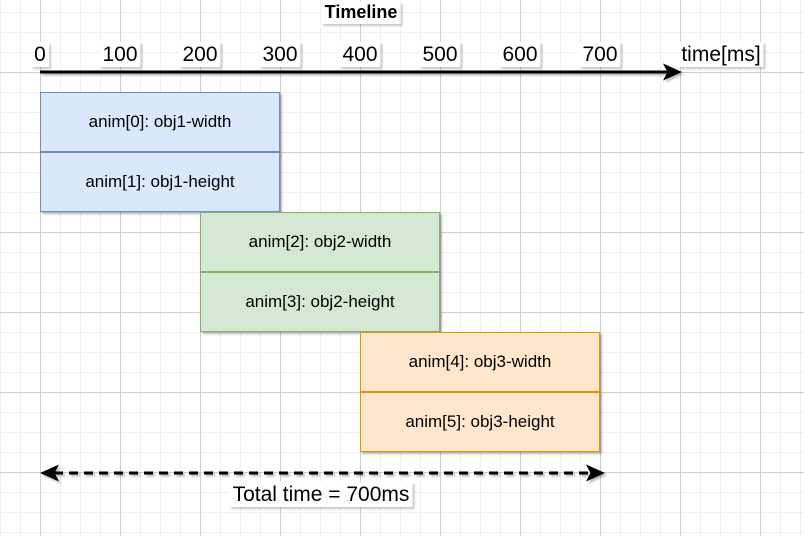 The width and height of the screenshot is (804, 536). What do you see at coordinates (321, 495) in the screenshot?
I see `total-time-label: Total time = 700ms` at bounding box center [321, 495].